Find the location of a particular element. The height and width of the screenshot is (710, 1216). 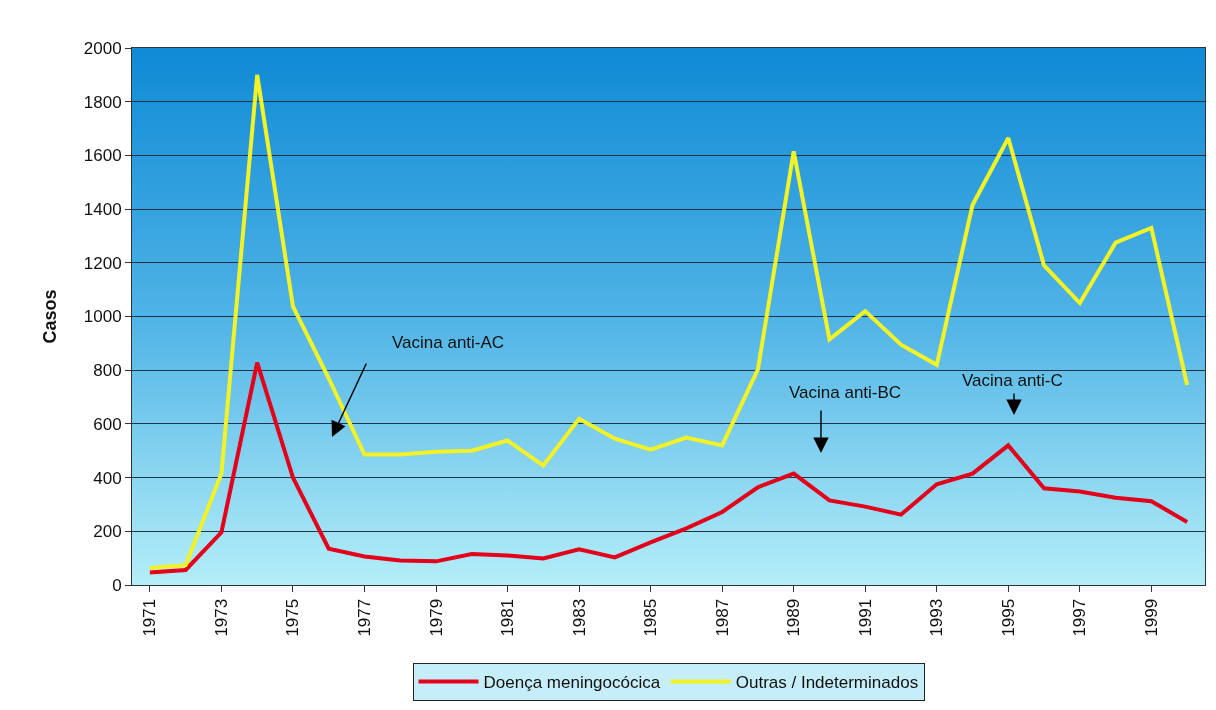

x-tick-label: 1981 is located at coordinates (508, 617).